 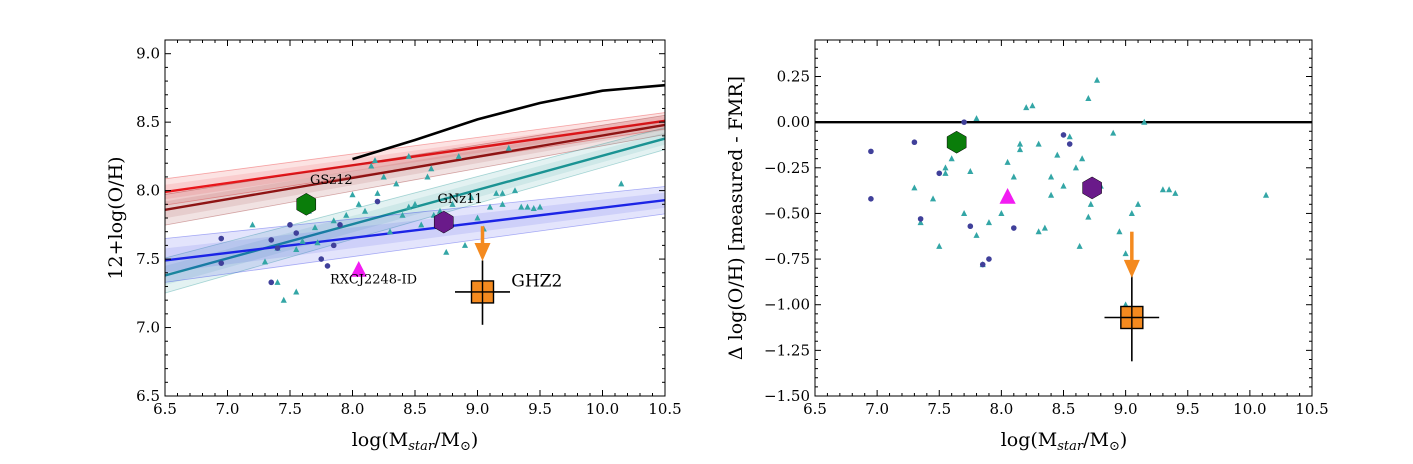 I want to click on right-xtick-label: 9.0, so click(x=1126, y=409).